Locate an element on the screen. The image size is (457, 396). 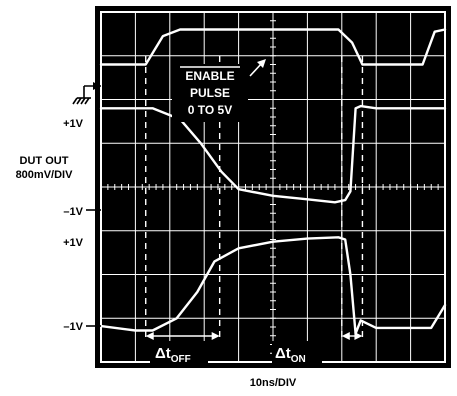
delta-t-on-box is located at coordinates (297, 352).